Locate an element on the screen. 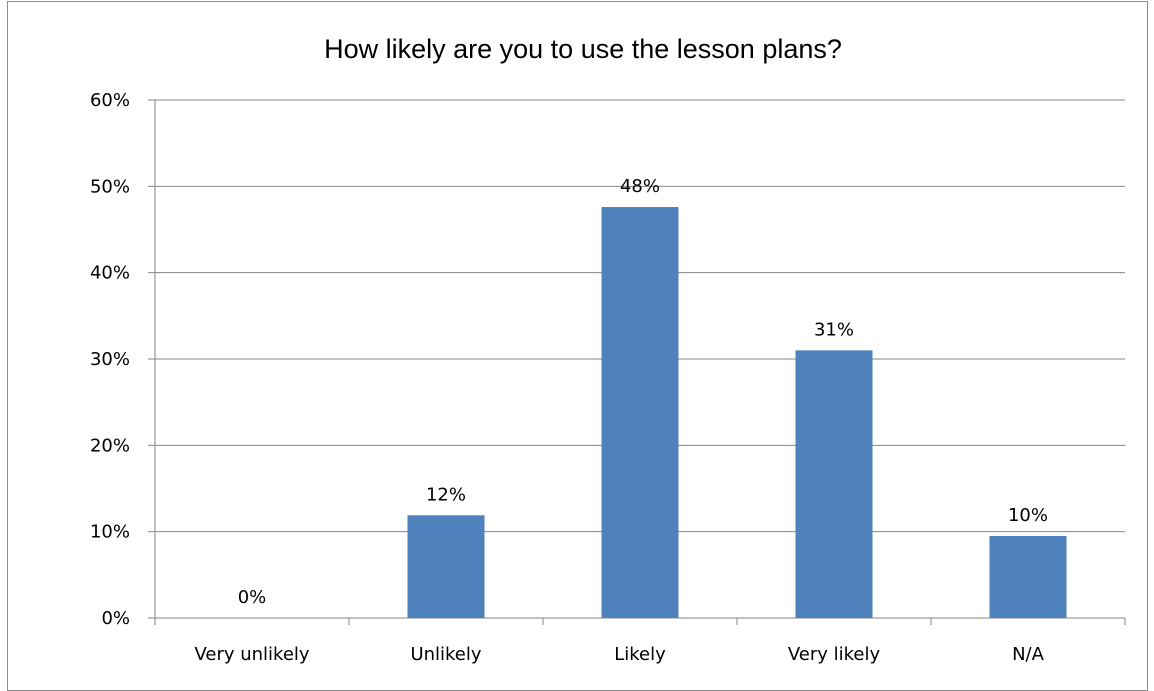 This screenshot has width=1154, height=691. data-label: 0% is located at coordinates (252, 597).